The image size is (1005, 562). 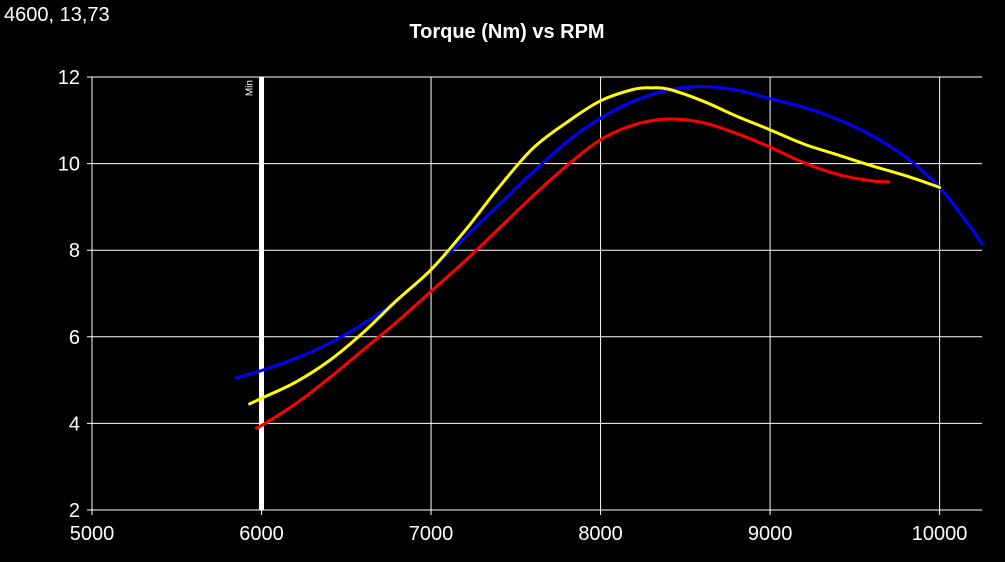 What do you see at coordinates (92, 534) in the screenshot?
I see `x-tick-label: 5000` at bounding box center [92, 534].